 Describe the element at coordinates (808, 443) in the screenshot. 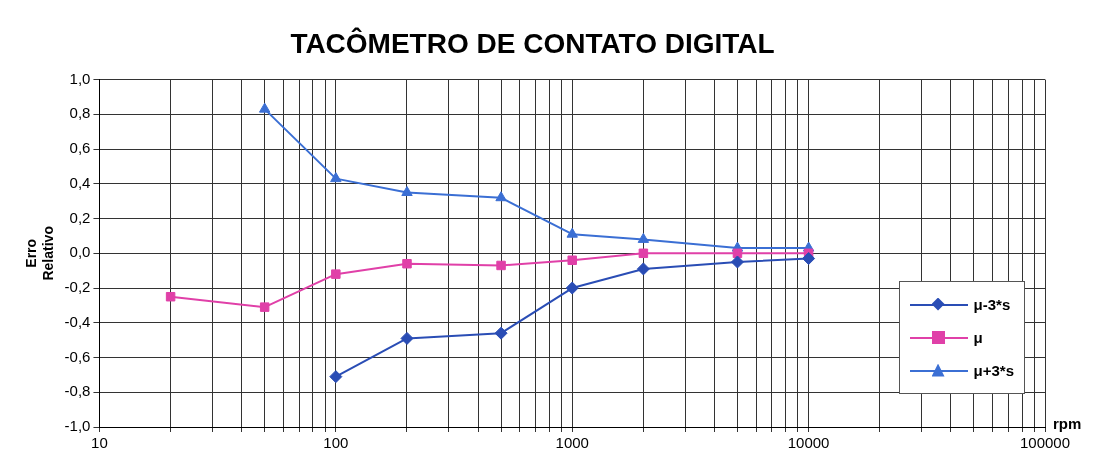

I see `x-tick-label: 10000` at that location.